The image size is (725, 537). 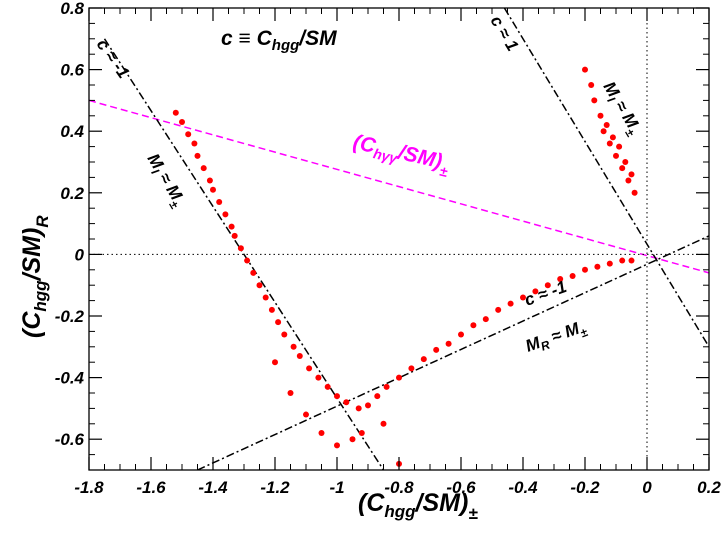 What do you see at coordinates (709, 487) in the screenshot?
I see `x-tick-label-10: 0.2` at bounding box center [709, 487].